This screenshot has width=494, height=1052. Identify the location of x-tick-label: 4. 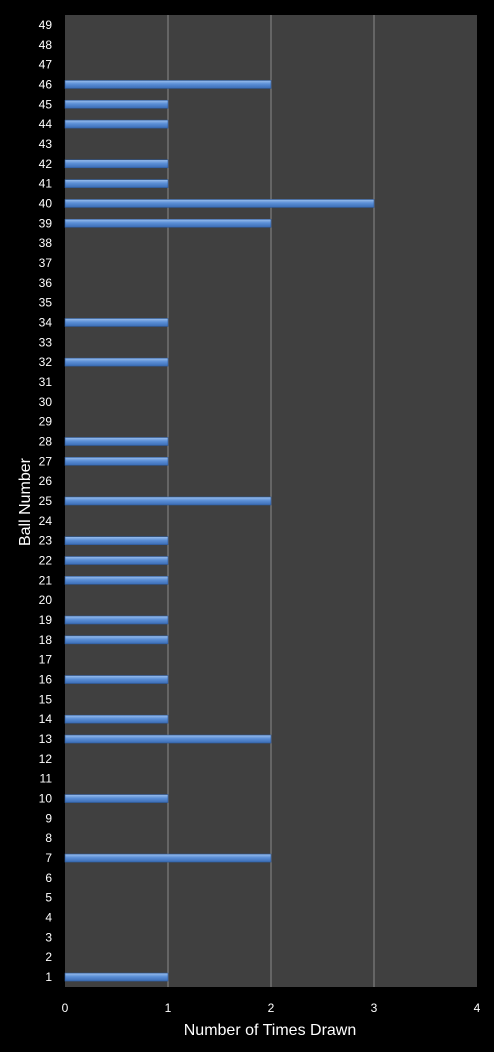
(477, 1008).